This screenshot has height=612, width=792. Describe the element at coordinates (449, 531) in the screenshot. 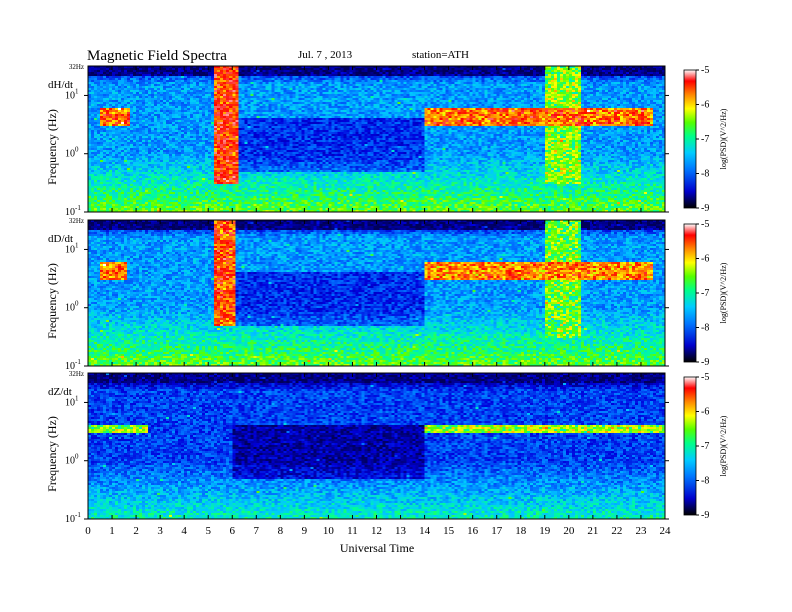

I see `x-tick-label: 15` at that location.